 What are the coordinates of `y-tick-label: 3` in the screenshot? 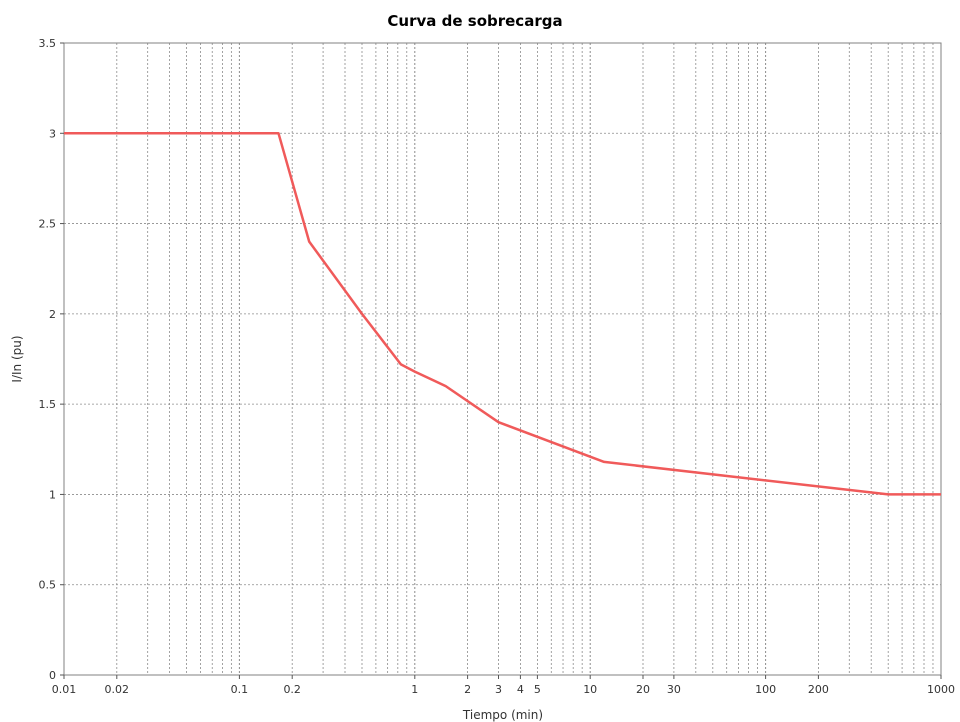 It's located at (52, 133).